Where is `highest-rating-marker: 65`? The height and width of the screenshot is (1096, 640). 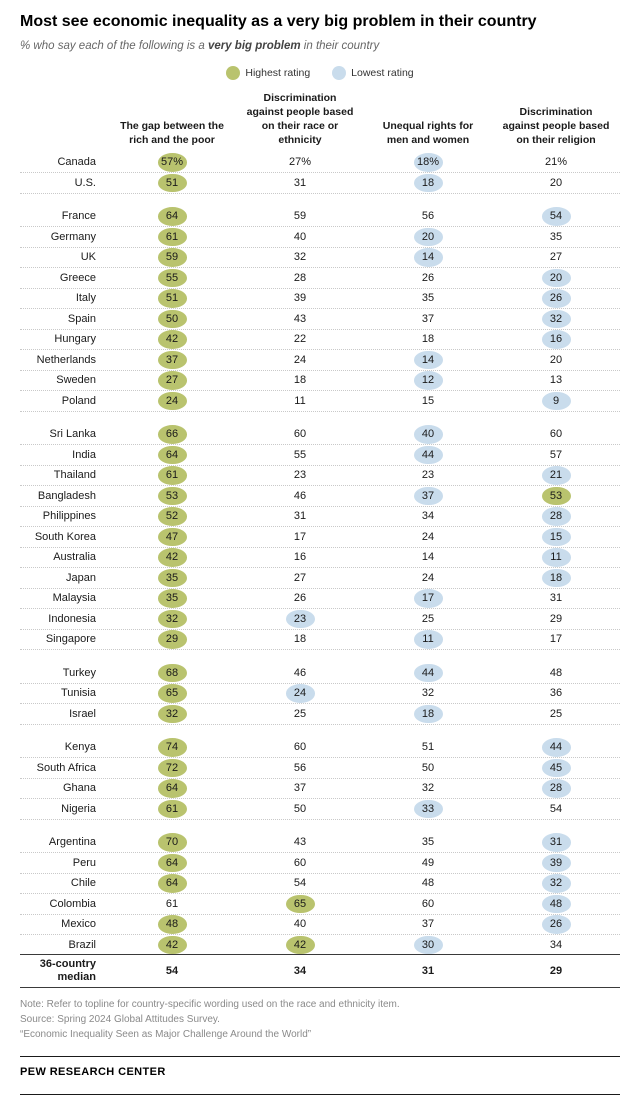
highest-rating-marker: 65 is located at coordinates (172, 693).